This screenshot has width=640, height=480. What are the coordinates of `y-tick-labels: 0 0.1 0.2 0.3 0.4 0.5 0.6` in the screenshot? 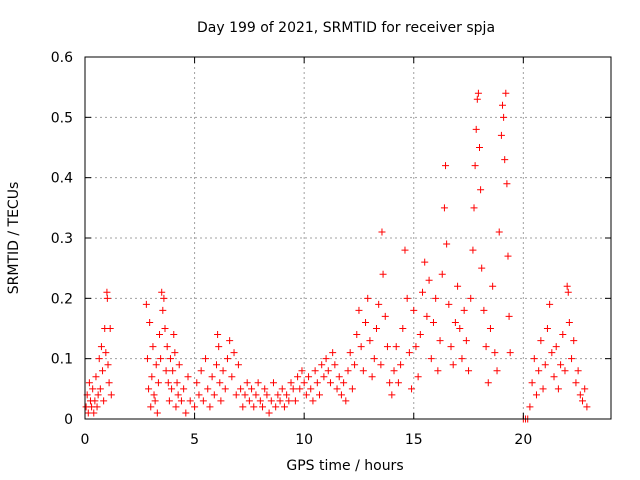 It's located at (62, 239).